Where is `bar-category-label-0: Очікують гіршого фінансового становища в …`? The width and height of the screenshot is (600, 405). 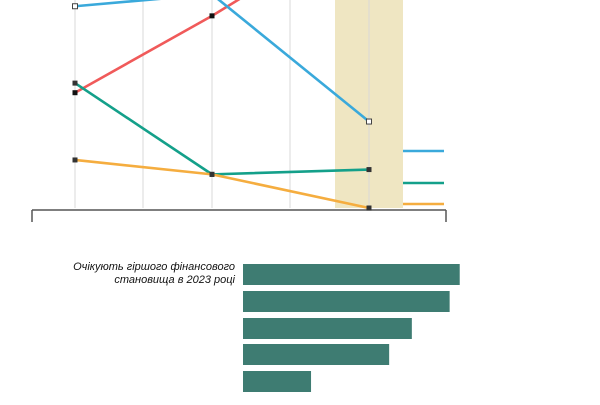
bar-category-label-0: Очікують гіршого фінансового становища в … is located at coordinates (154, 273).